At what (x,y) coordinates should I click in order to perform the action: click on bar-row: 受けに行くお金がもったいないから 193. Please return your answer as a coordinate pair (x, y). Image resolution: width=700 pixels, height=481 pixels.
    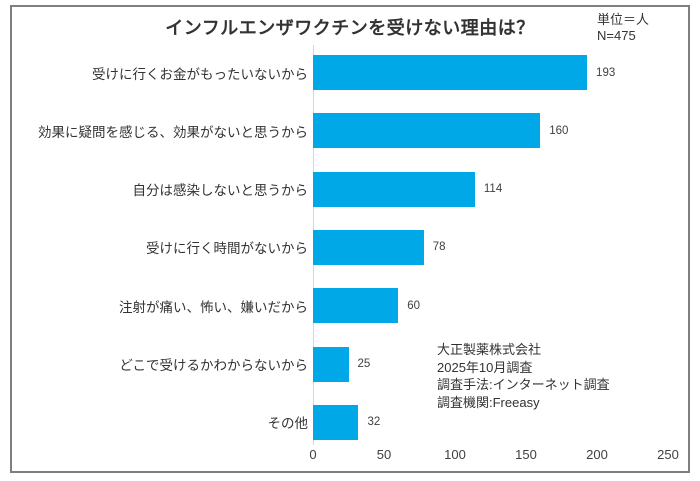
    Looking at the image, I should click on (350, 72).